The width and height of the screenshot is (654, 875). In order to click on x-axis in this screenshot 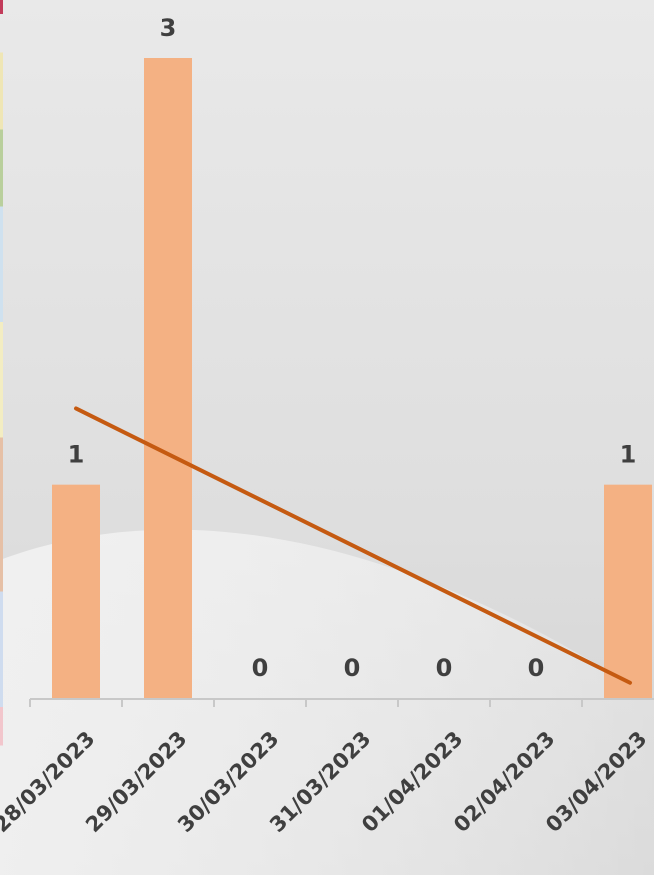, I will do `click(341, 702)`.